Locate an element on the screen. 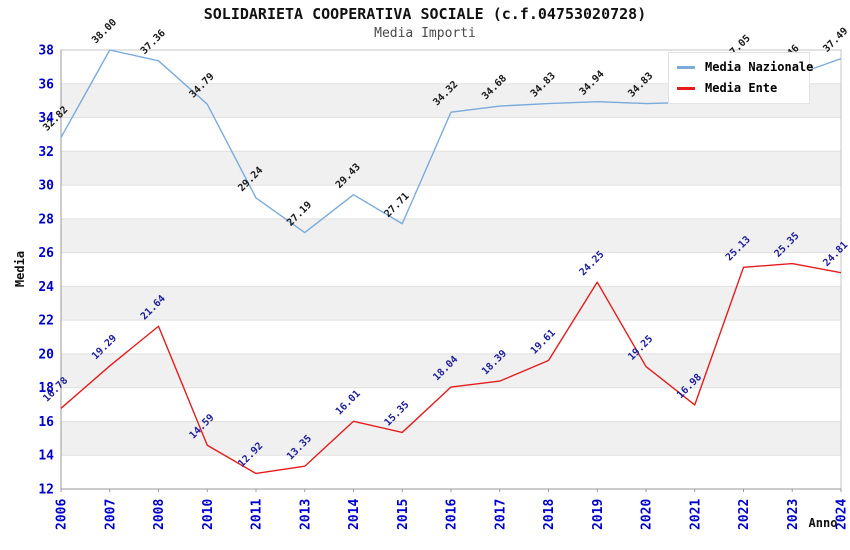 Image resolution: width=850 pixels, height=550 pixels. x-tick-label: 2013 is located at coordinates (305, 514).